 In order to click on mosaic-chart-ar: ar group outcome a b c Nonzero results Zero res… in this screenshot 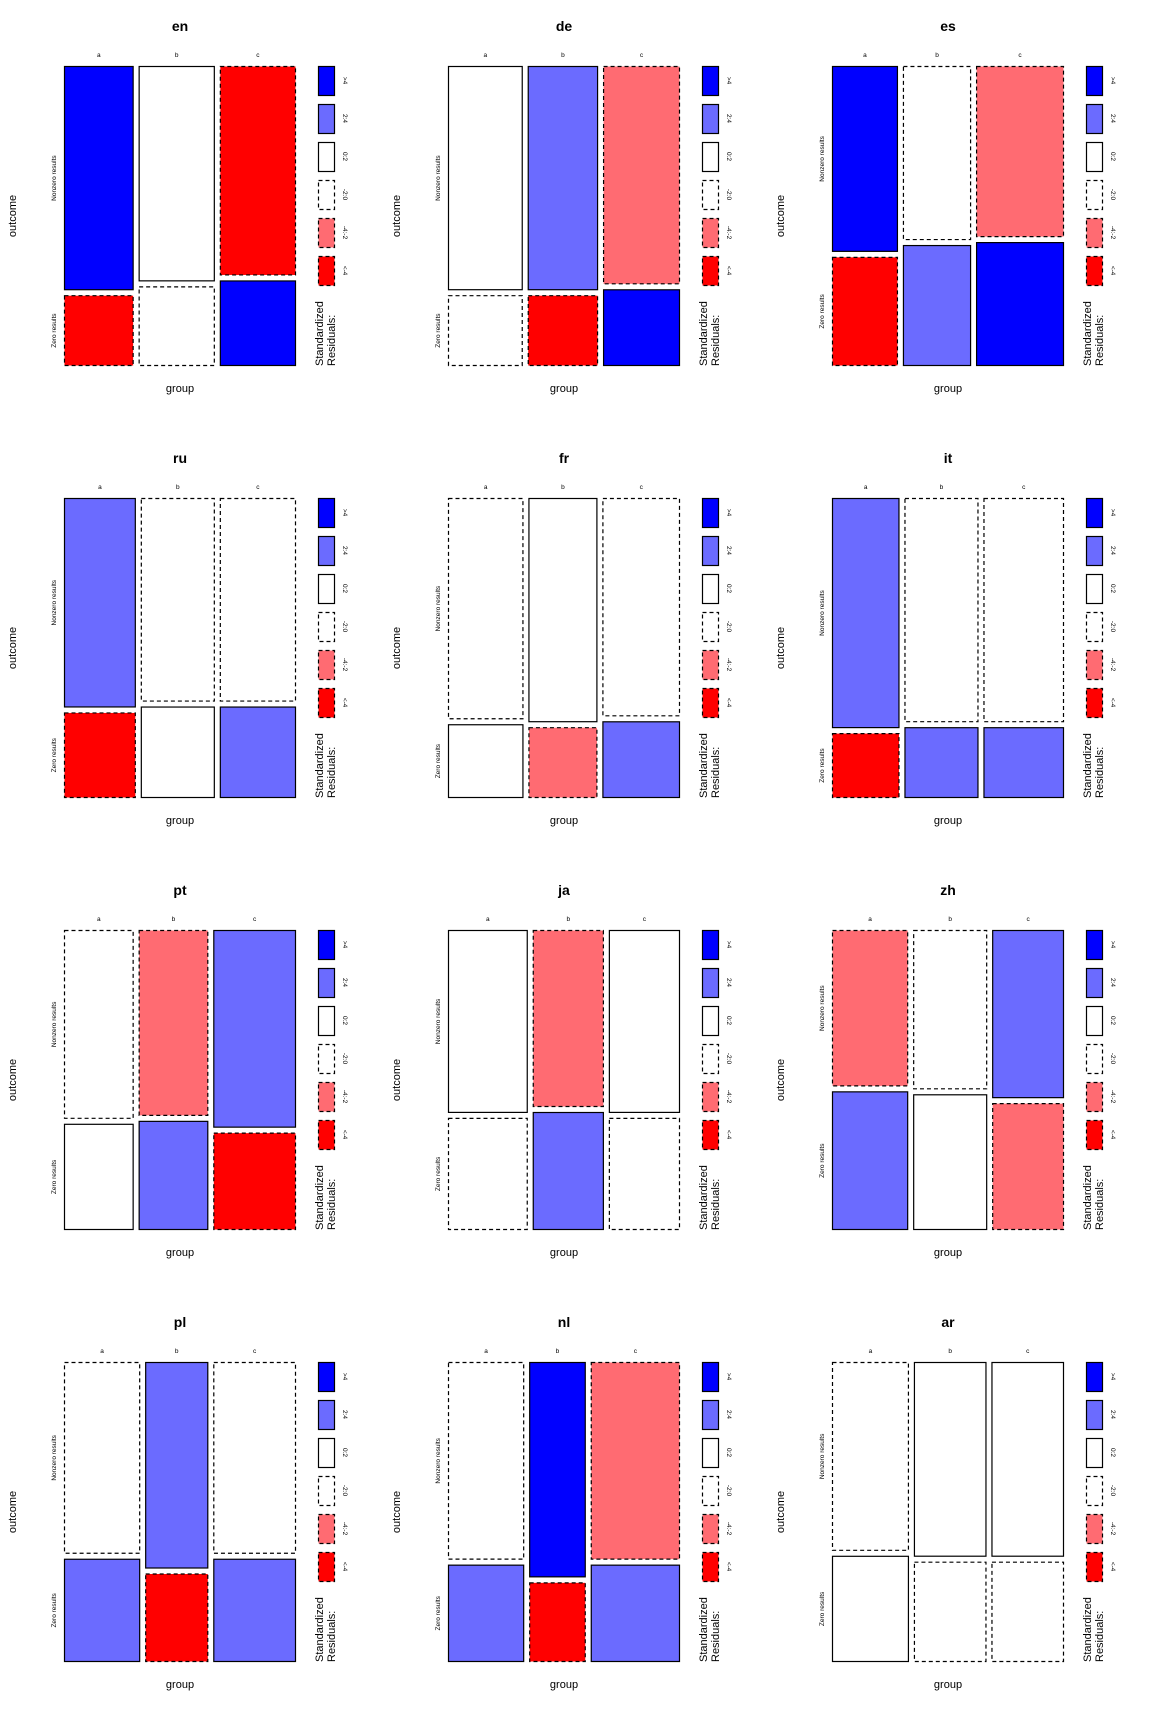, I will do `click(945, 1502)`.